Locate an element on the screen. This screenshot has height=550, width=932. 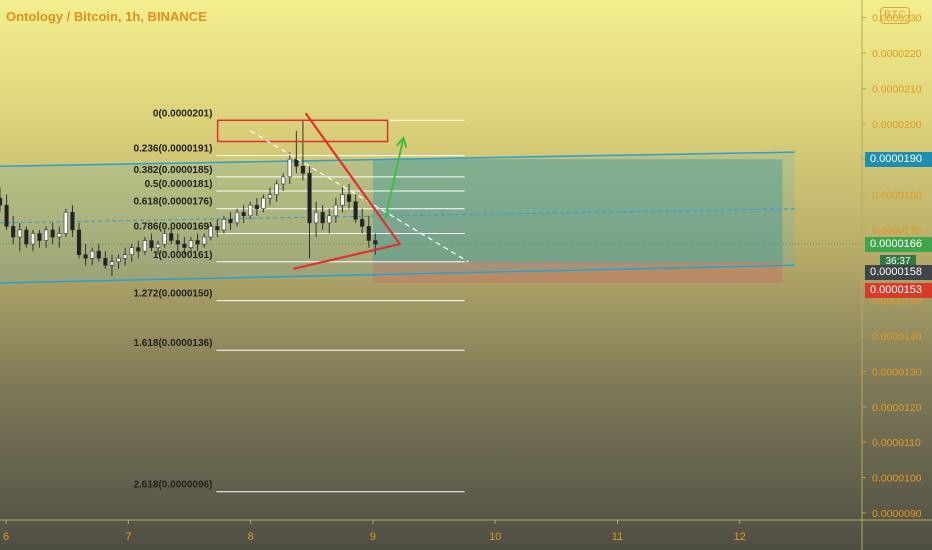
x-tick-label: 7 is located at coordinates (128, 537).